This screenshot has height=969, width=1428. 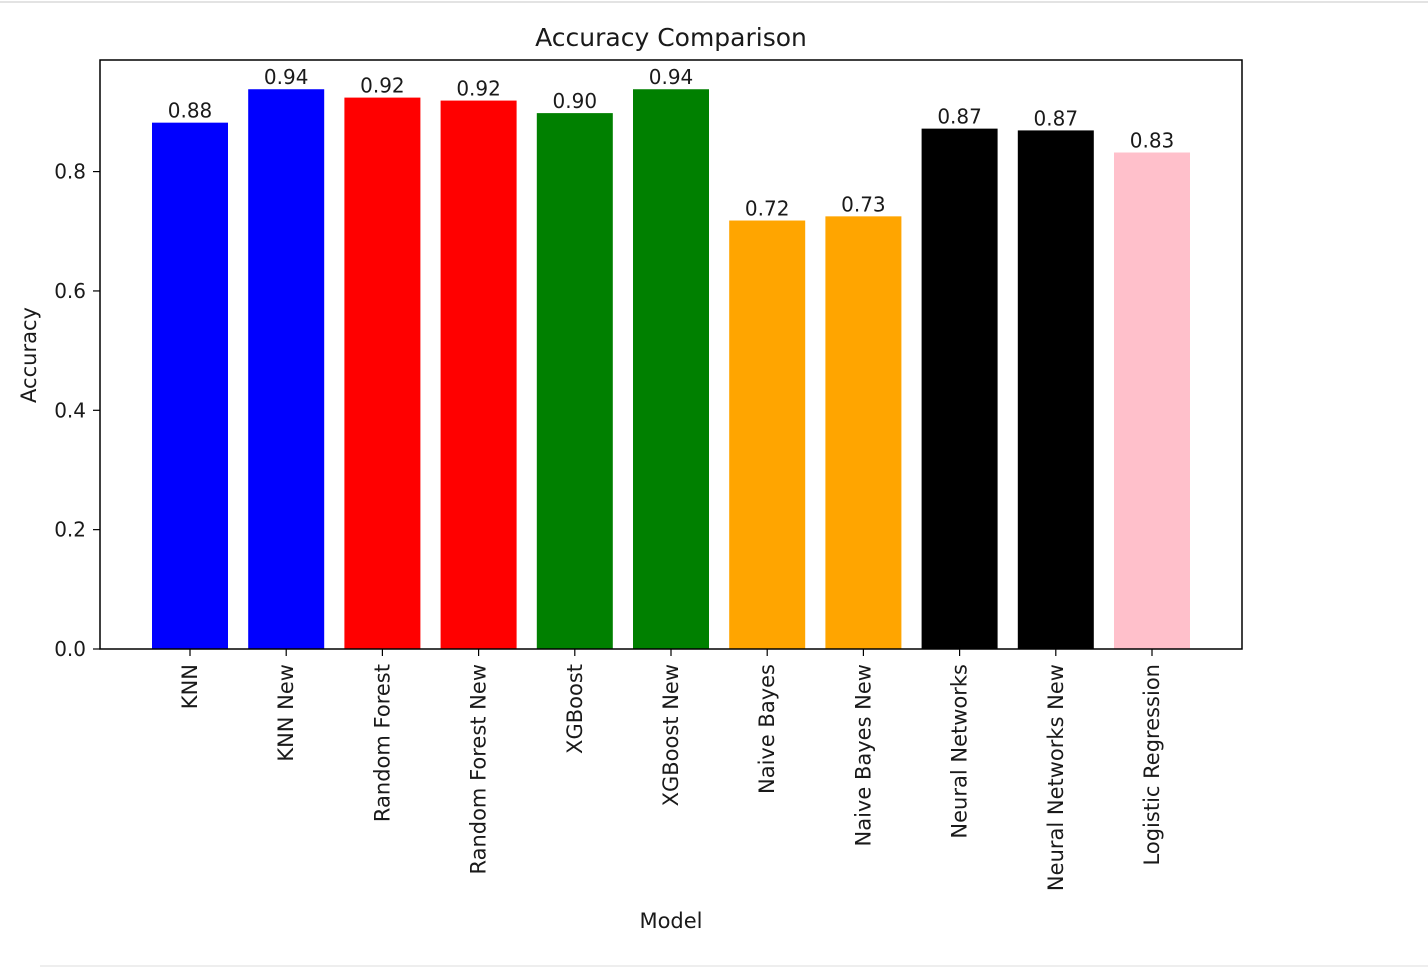 I want to click on x-tick-label: XGBoost New, so click(x=671, y=735).